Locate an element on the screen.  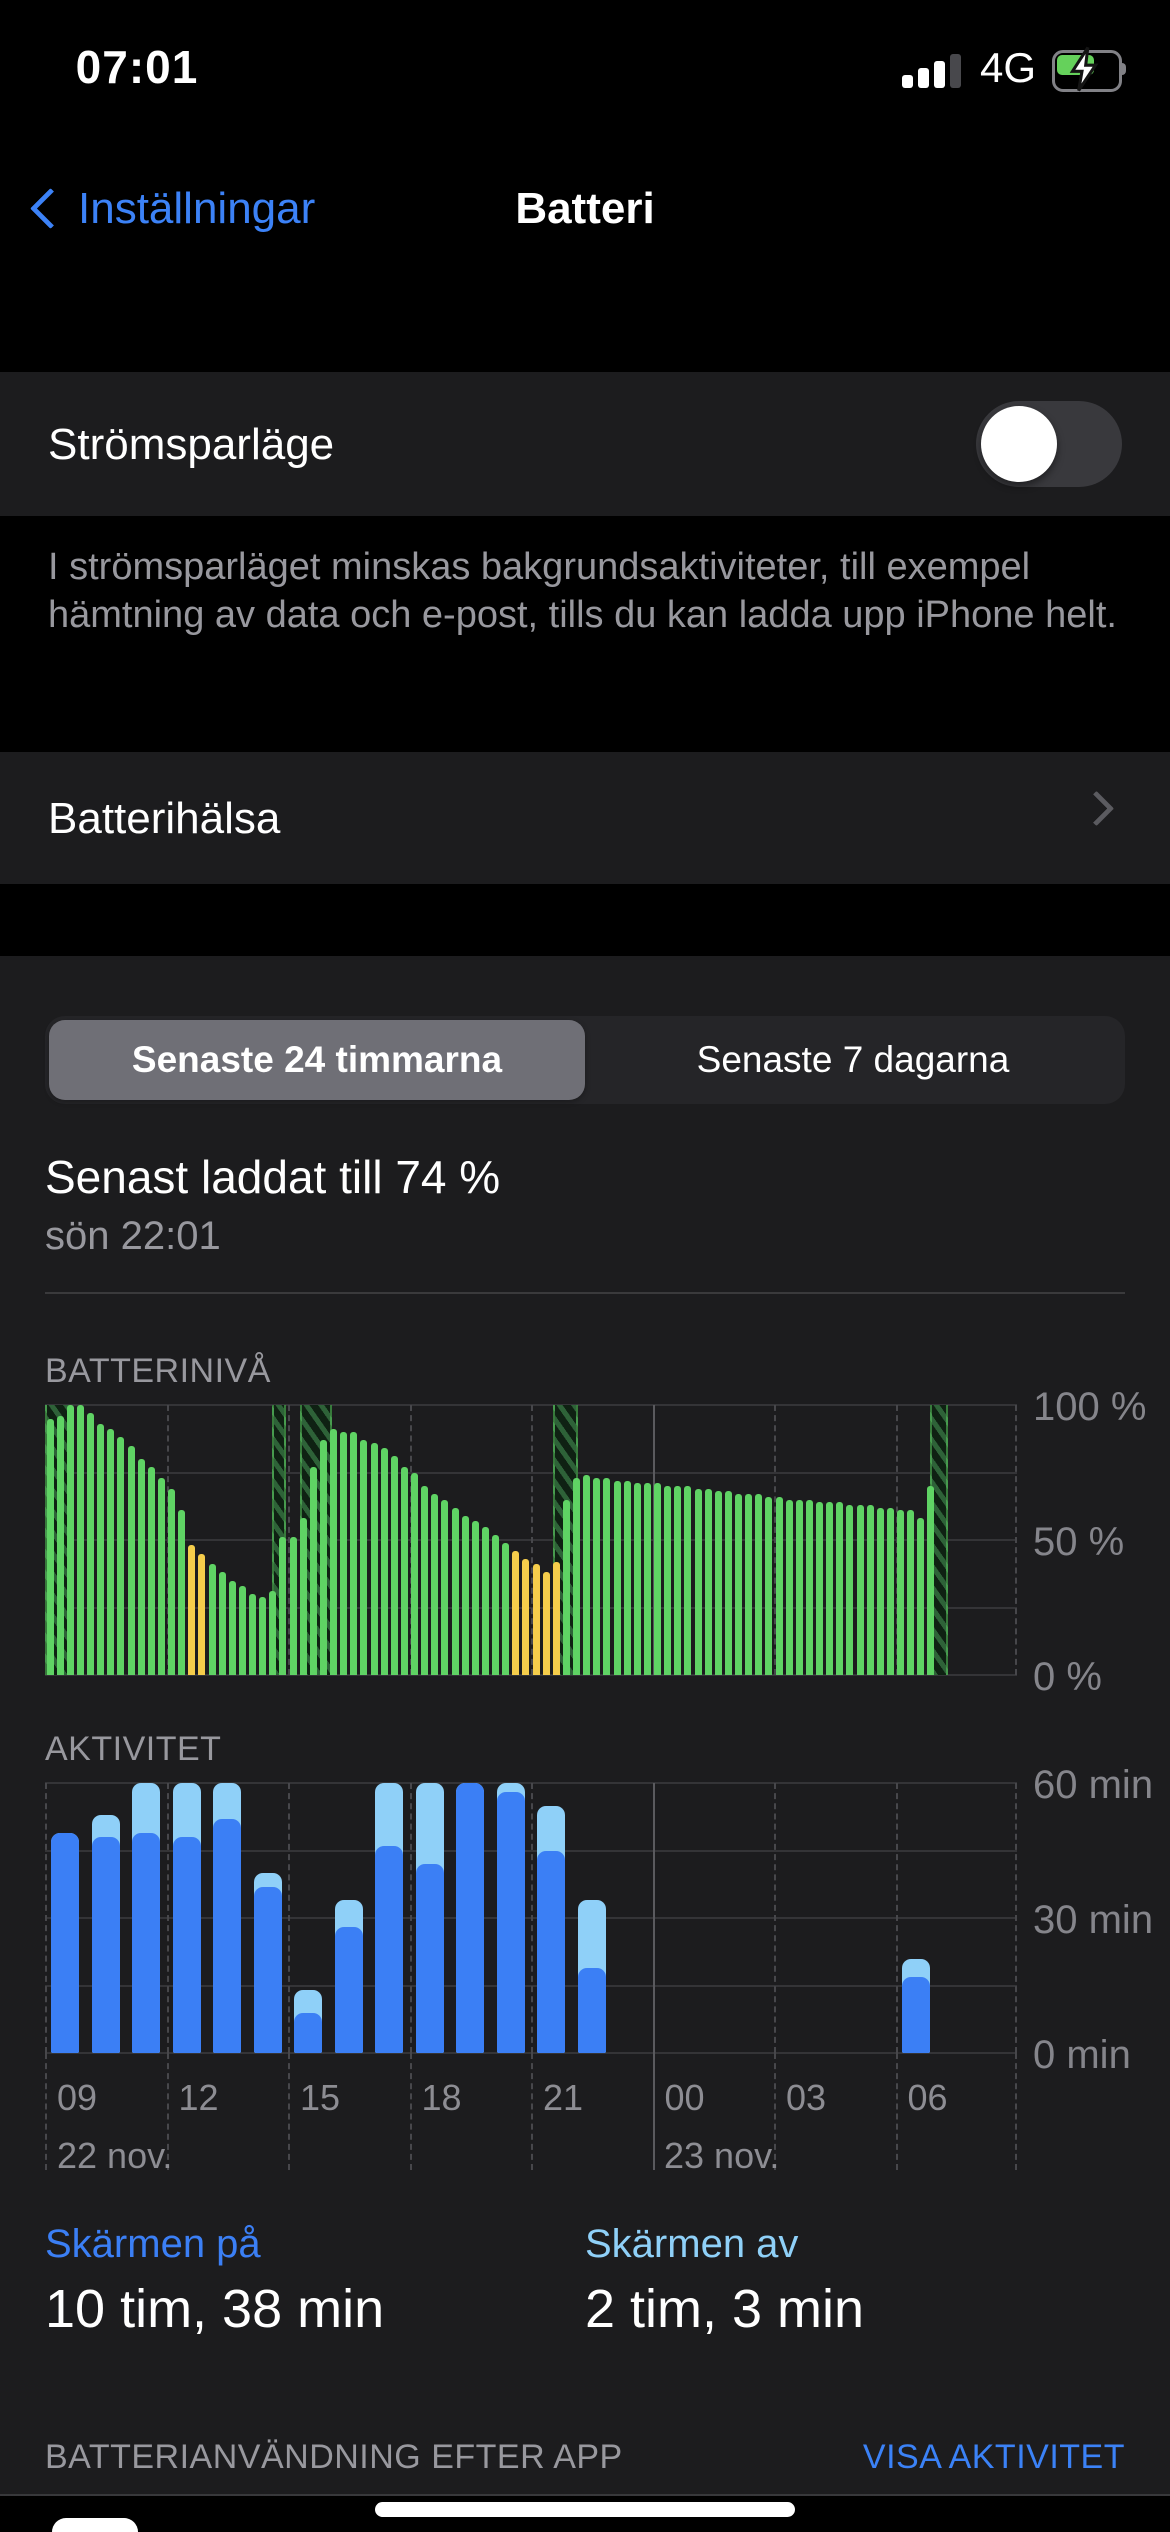
screen-on-label: Skärmen på is located at coordinates (153, 2244).